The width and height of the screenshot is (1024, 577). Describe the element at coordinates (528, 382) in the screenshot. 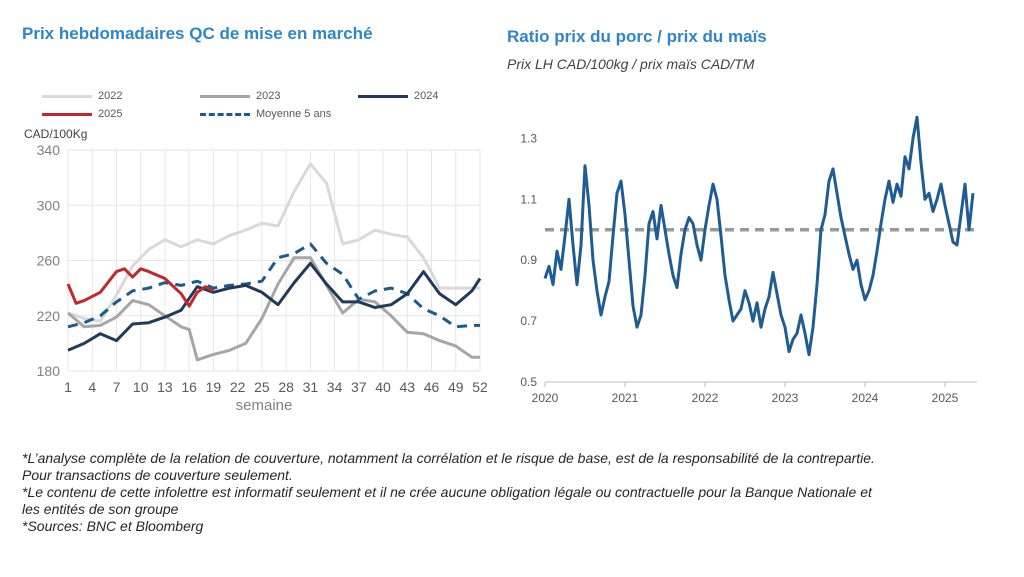

I see `y-tick-label: 0.5` at that location.